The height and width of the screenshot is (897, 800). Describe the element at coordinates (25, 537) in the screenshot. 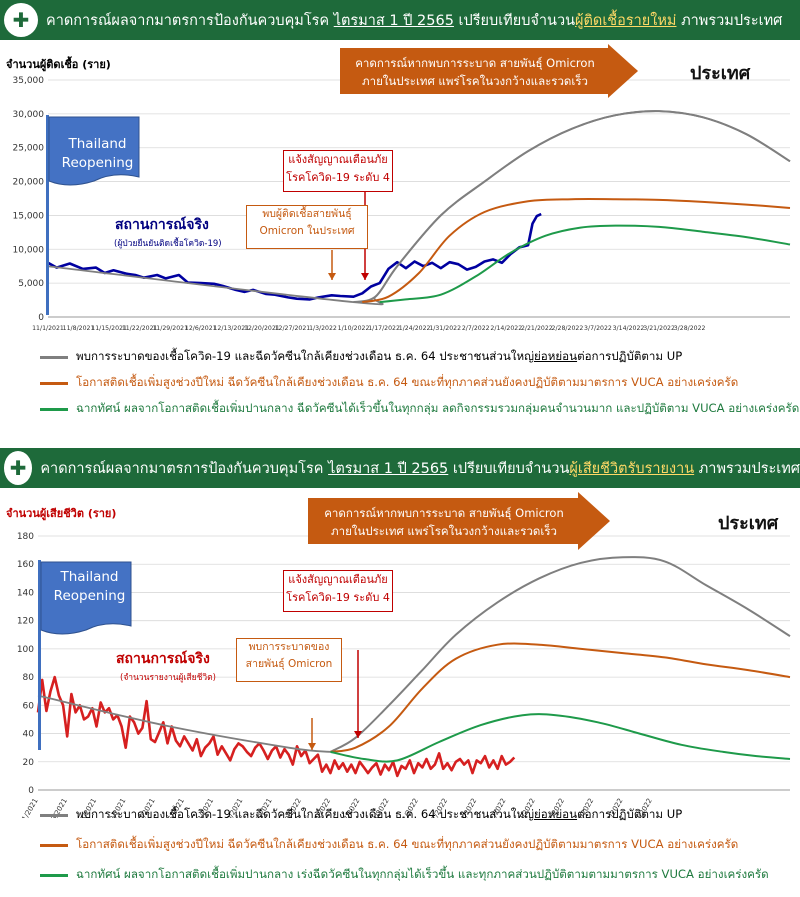

I see `y-tick-label: 180` at that location.